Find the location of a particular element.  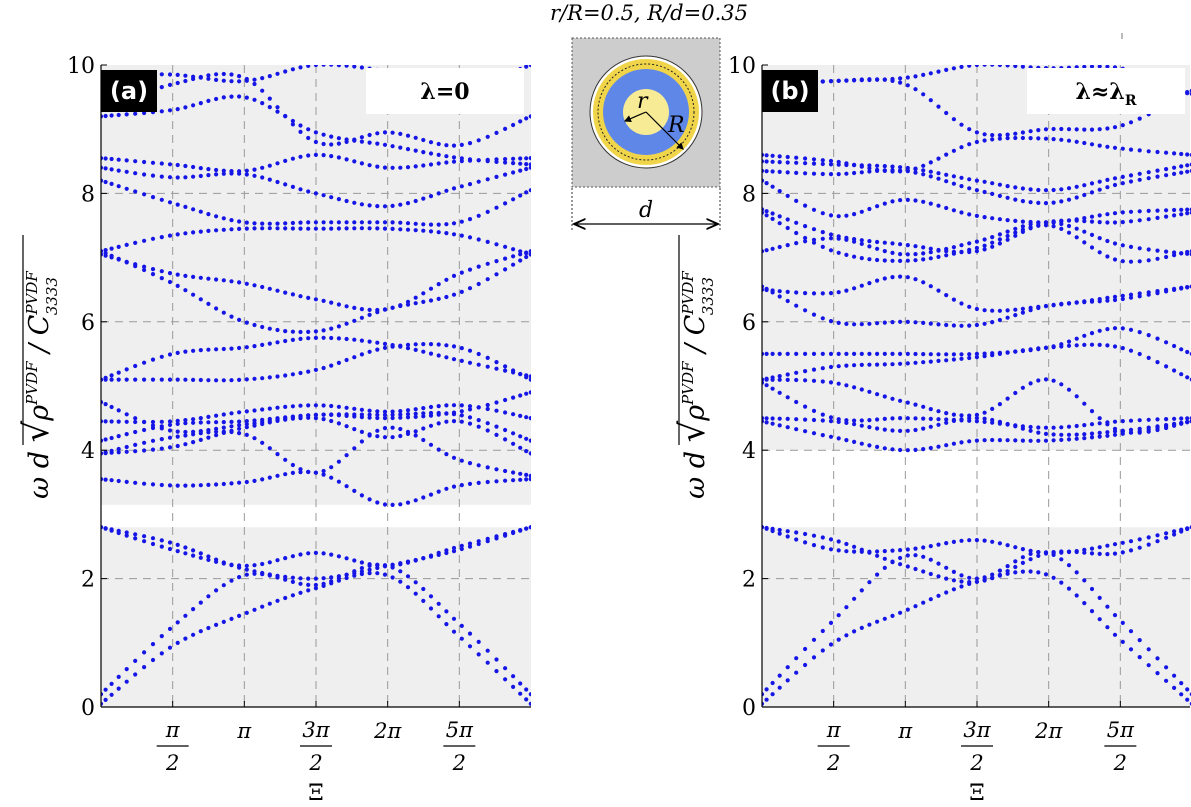

y-tick-label: 6 is located at coordinates (749, 323).